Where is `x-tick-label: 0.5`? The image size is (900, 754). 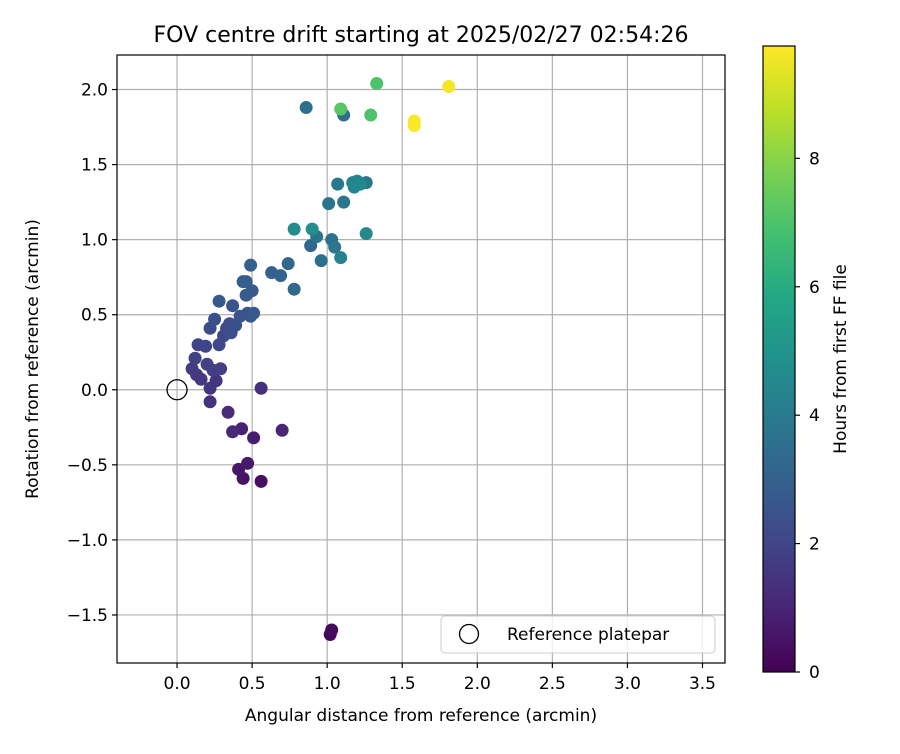 x-tick-label: 0.5 is located at coordinates (252, 684).